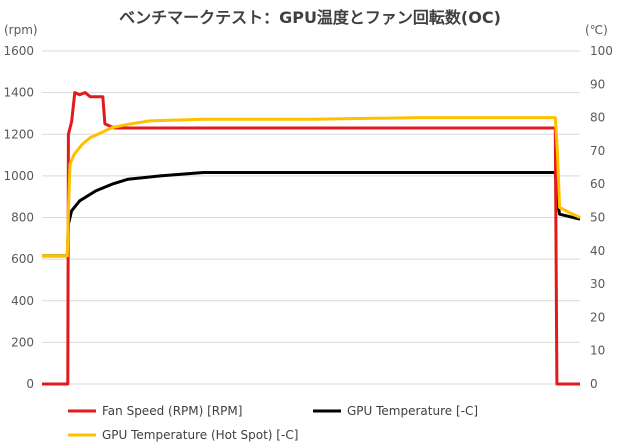  Describe the element at coordinates (22, 342) in the screenshot. I see `y-tick-label: 200` at that location.